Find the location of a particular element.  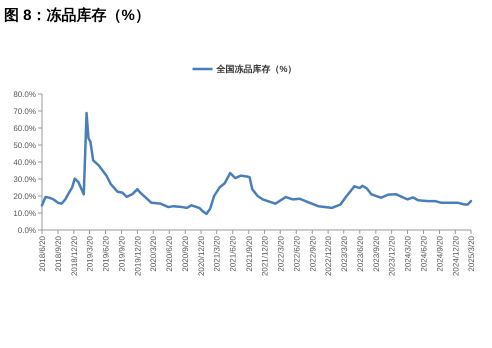

y-tick-label: 80.0% is located at coordinates (24, 94).